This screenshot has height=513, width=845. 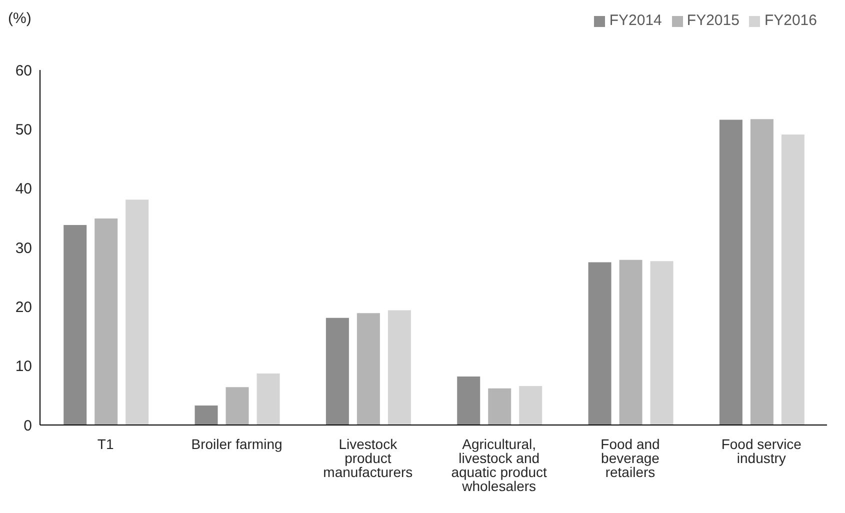 I want to click on y-tick-label: 20, so click(x=23, y=307).